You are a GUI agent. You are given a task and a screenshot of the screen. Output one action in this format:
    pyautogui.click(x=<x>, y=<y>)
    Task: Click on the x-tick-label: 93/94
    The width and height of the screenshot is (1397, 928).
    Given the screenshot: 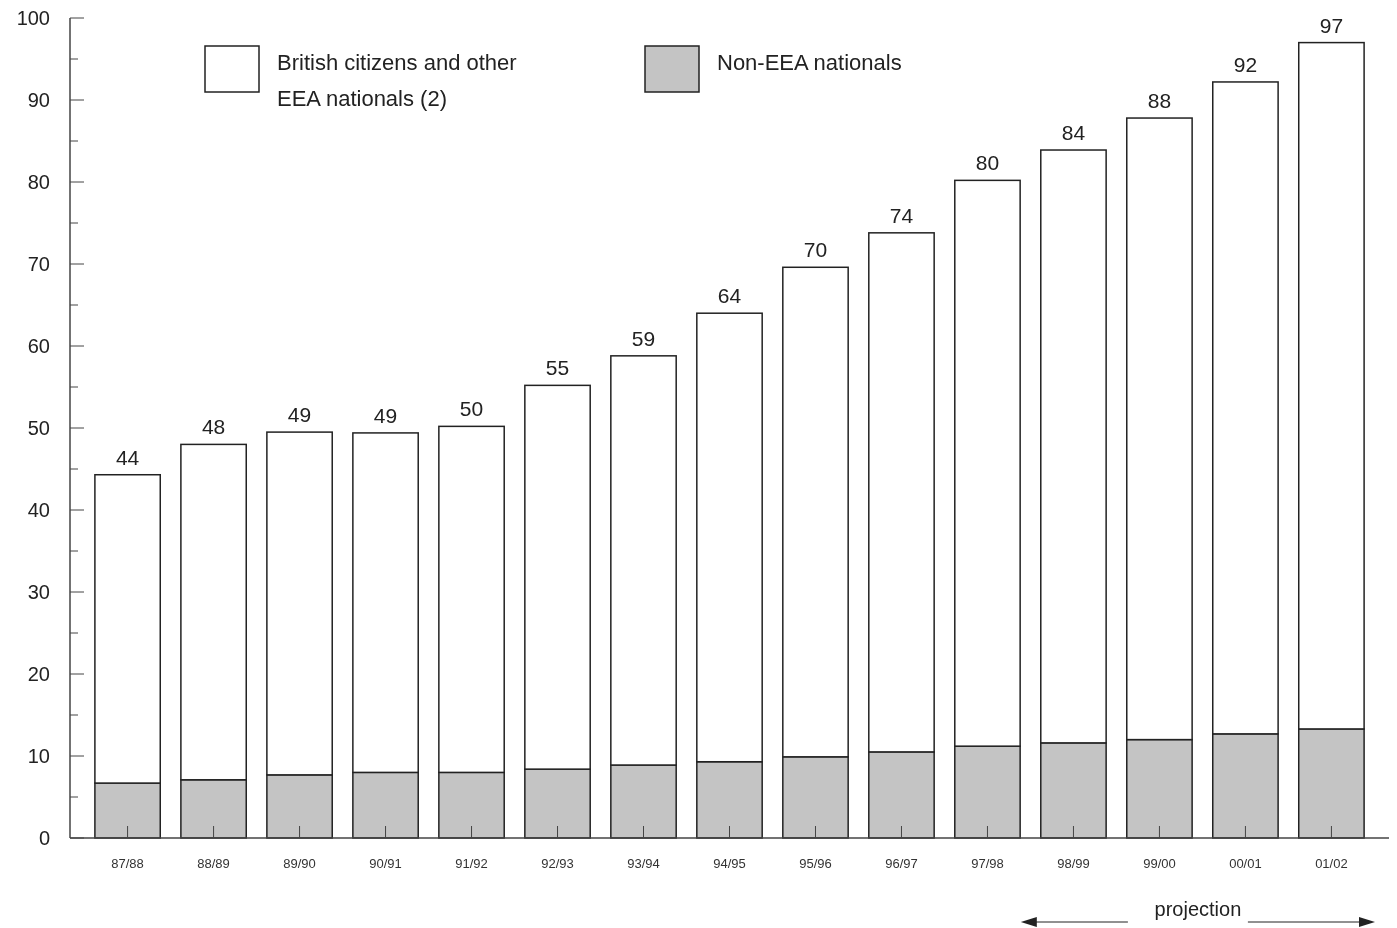 What is the action you would take?
    pyautogui.click(x=643, y=863)
    